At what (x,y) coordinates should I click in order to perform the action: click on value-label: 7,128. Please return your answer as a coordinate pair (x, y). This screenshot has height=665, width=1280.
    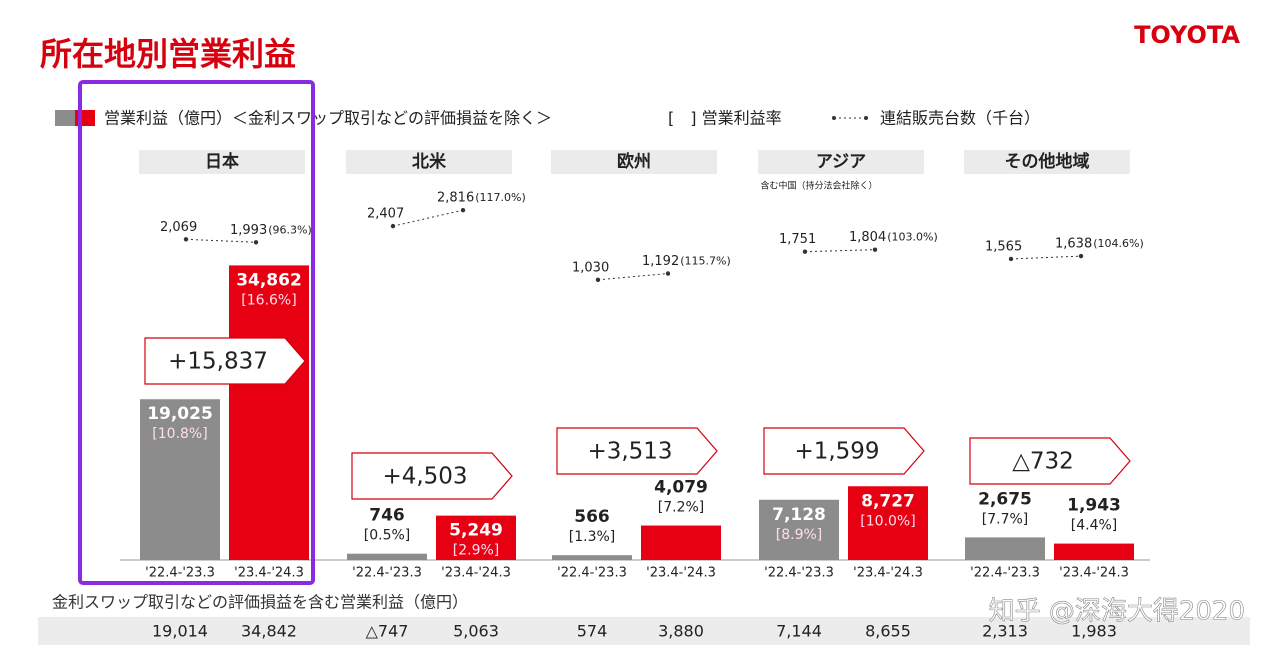
    Looking at the image, I should click on (799, 515).